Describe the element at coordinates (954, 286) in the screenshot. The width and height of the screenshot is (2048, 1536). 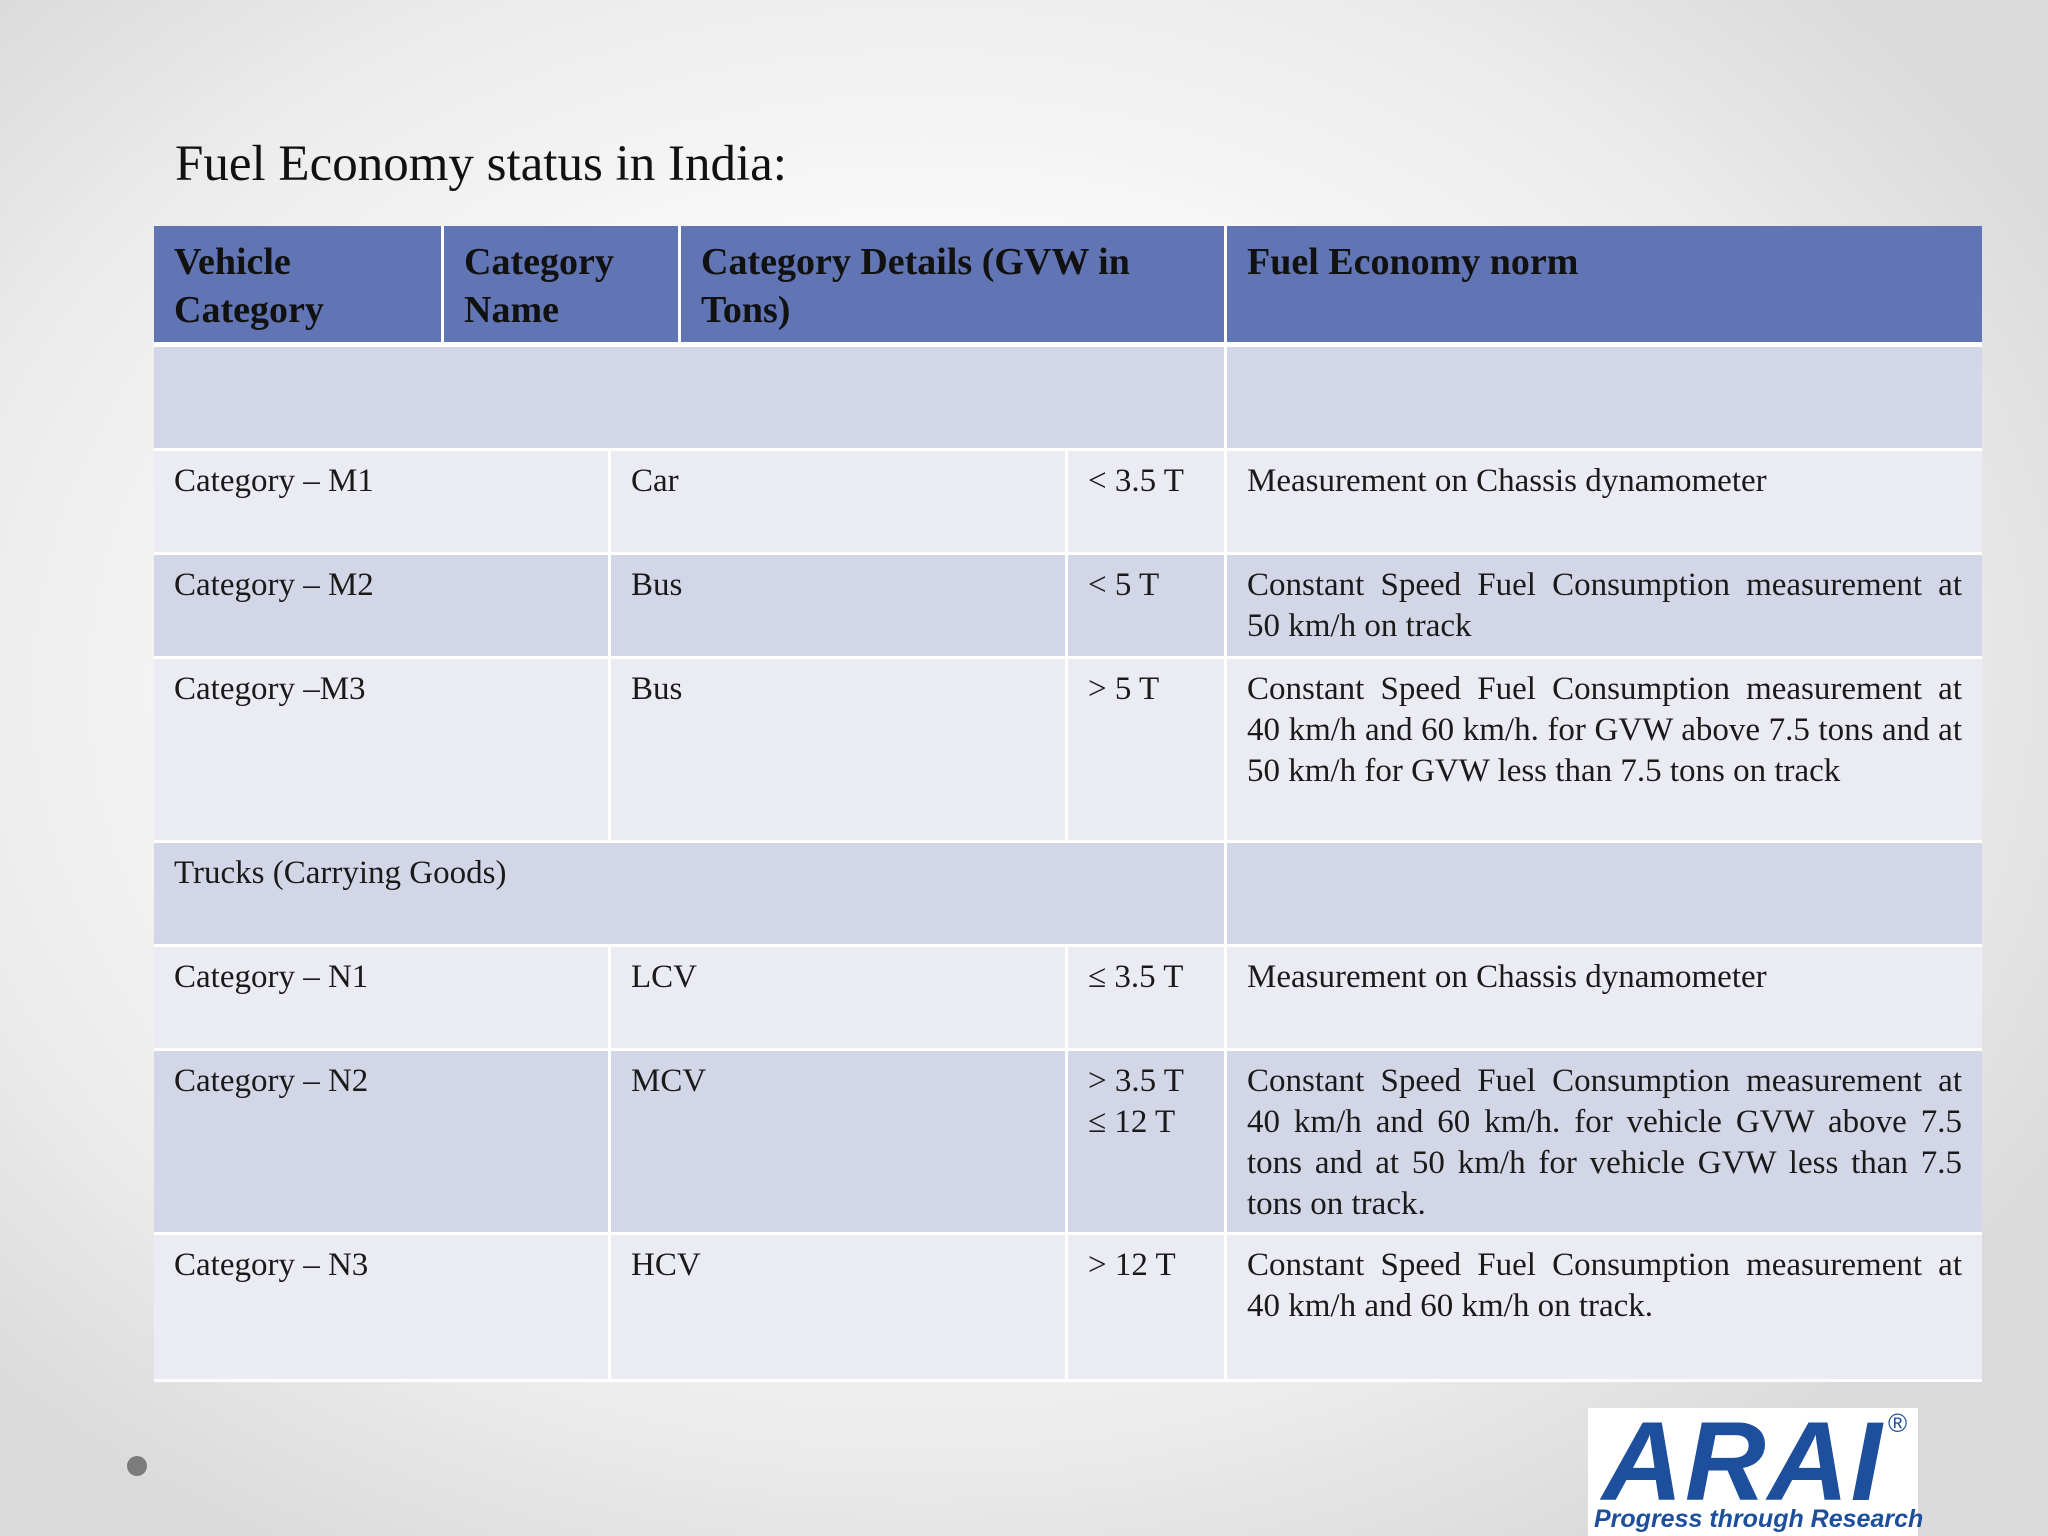
I see `header-category-details: Category Details (GVW in Tons)` at that location.